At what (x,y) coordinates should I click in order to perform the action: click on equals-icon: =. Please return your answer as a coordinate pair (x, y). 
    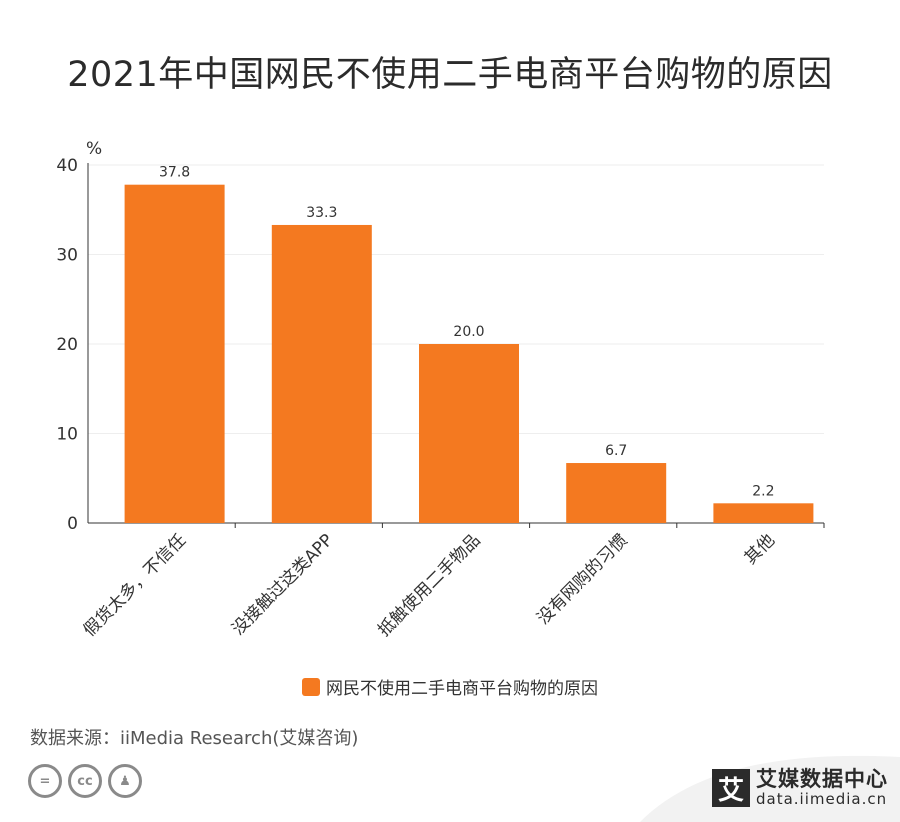
    Looking at the image, I should click on (45, 781).